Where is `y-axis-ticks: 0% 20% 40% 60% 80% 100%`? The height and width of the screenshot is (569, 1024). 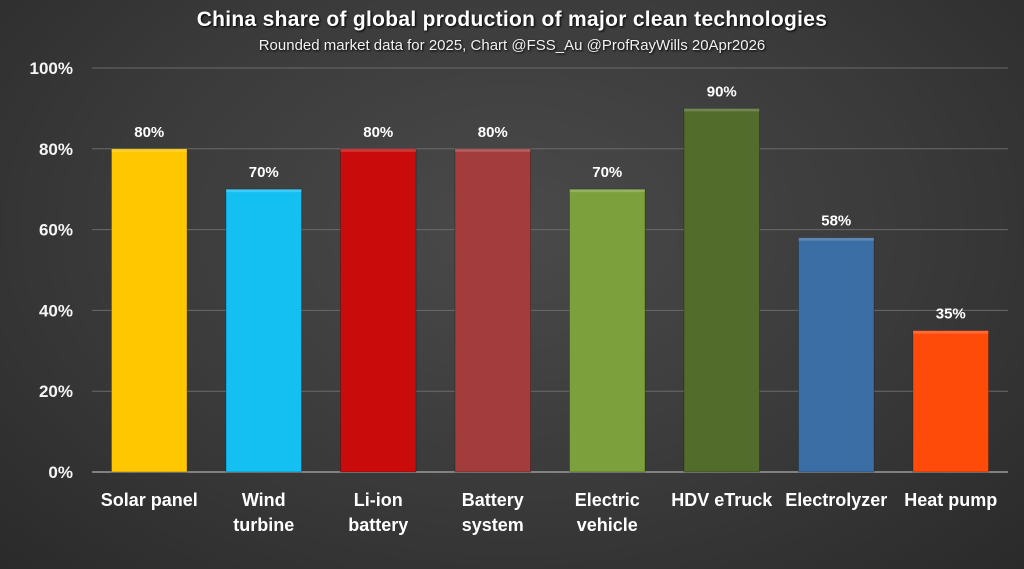
y-axis-ticks: 0% 20% 40% 60% 80% 100% is located at coordinates (51, 270).